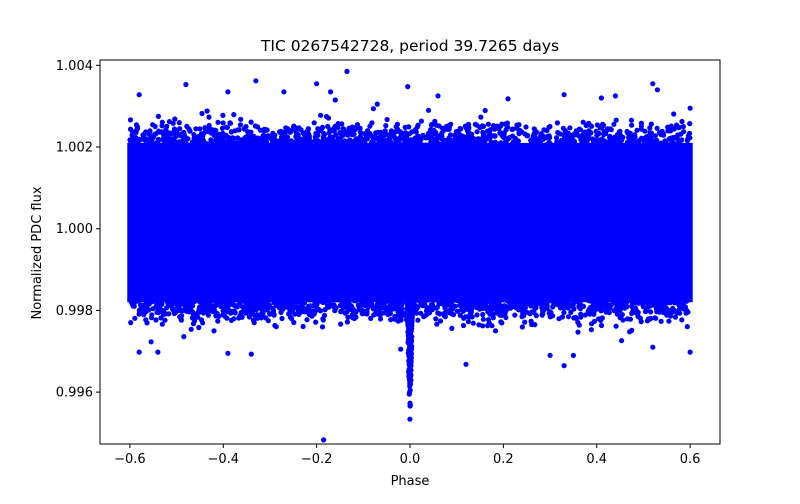 The image size is (800, 504). What do you see at coordinates (317, 459) in the screenshot?
I see `x-tick-label: −0.2` at bounding box center [317, 459].